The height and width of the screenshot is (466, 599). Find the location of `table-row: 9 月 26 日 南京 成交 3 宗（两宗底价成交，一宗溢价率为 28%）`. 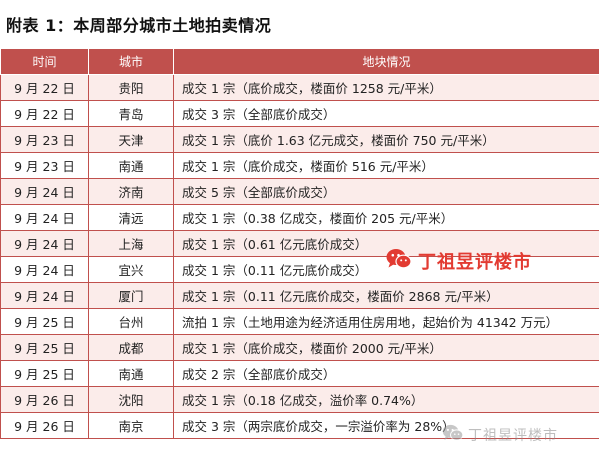

table-row: 9 月 26 日 南京 成交 3 宗（两宗底价成交，一宗溢价率为 28%） is located at coordinates (299, 425).